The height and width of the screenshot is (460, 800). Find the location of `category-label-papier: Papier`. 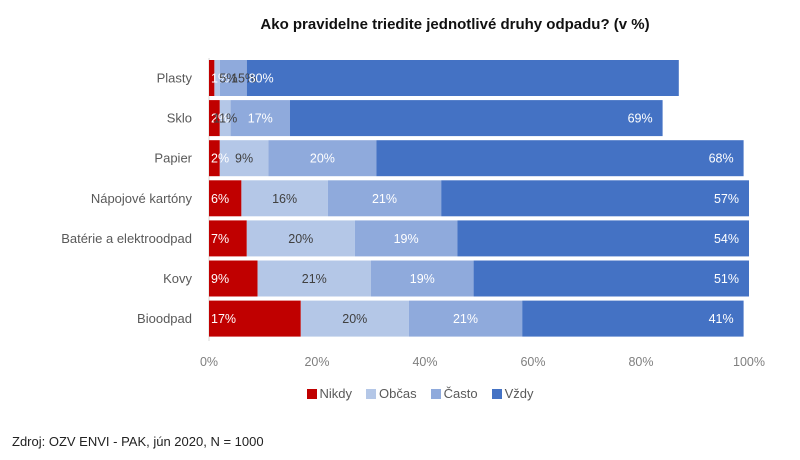

category-label-papier: Papier is located at coordinates (173, 158).